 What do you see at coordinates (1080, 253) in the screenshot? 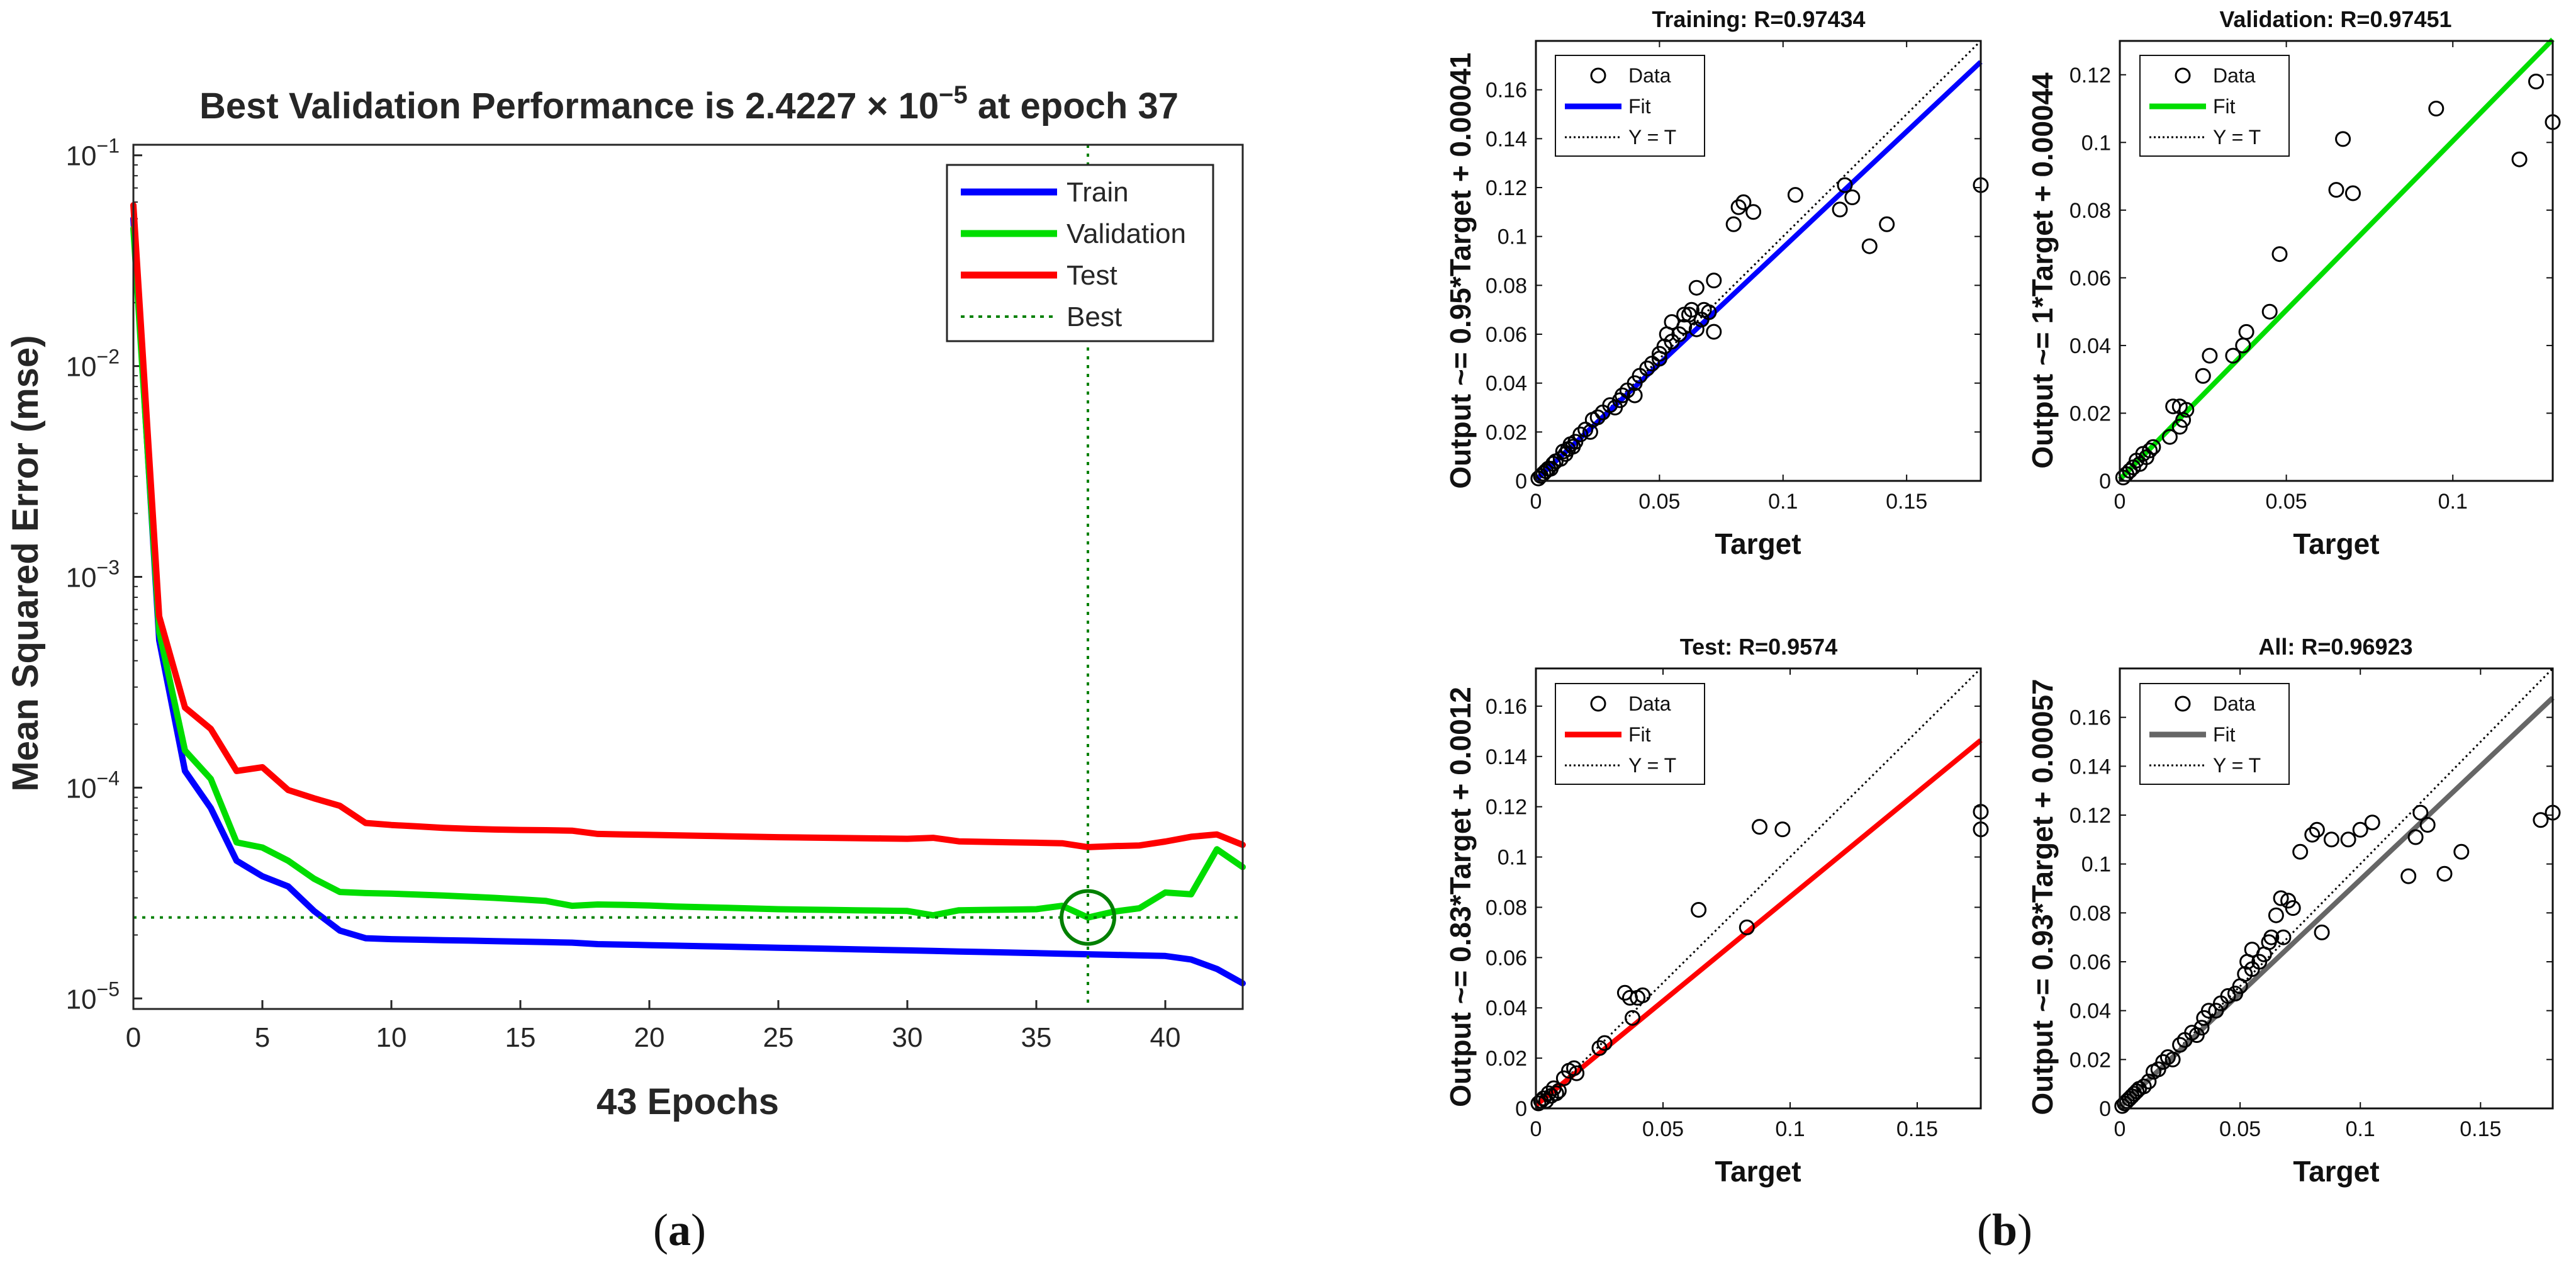
I see `performance-legend: Train Validation Test Best` at bounding box center [1080, 253].